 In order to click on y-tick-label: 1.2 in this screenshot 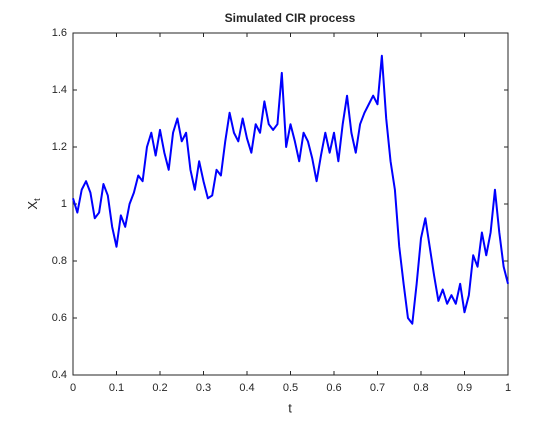, I will do `click(59, 147)`.